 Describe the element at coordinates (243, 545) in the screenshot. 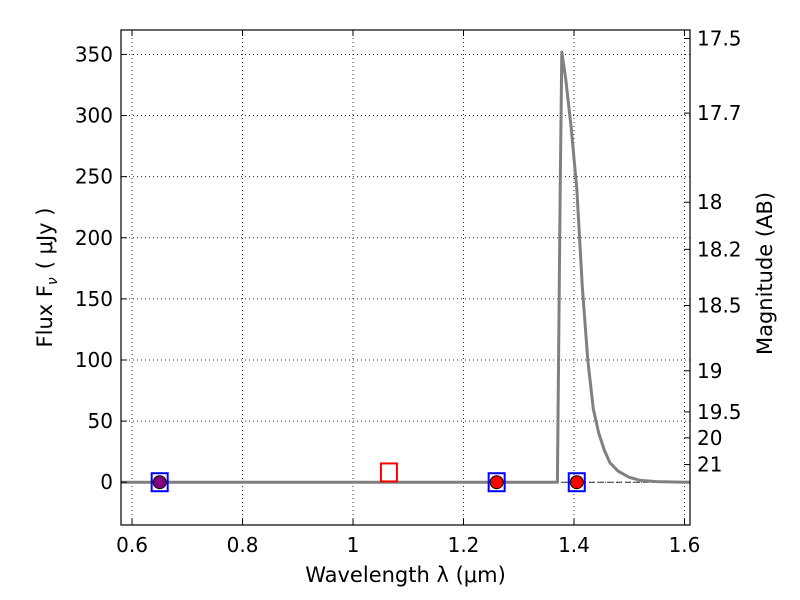

I see `x-tick-label: 0.8` at that location.